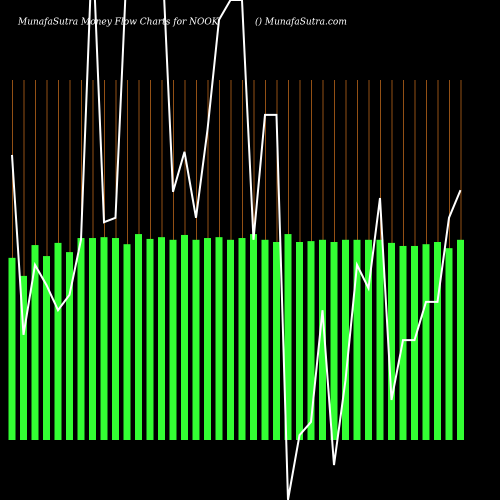 The width and height of the screenshot is (500, 500). I want to click on chart-title: MunafaSutra Money Flow Charts for NOOK, so click(118, 23).